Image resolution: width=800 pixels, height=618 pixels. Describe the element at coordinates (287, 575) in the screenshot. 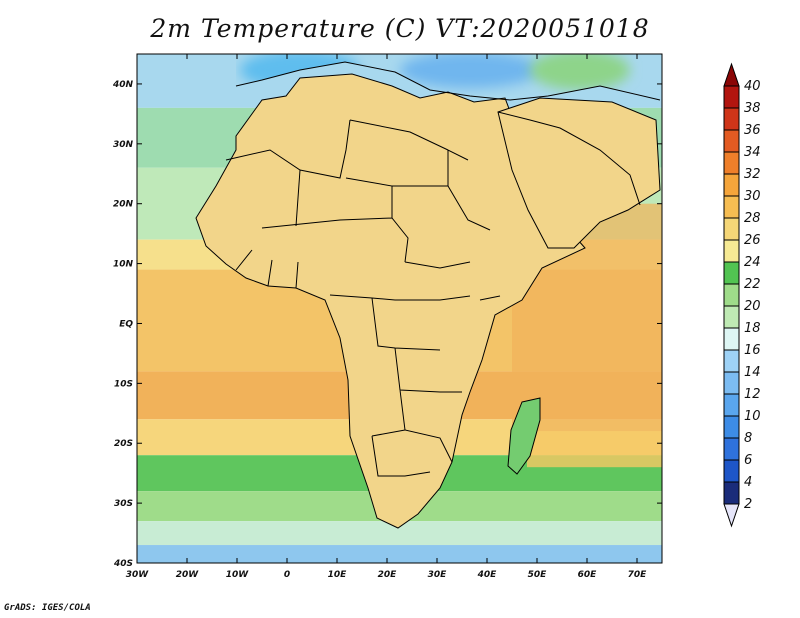

I see `lon-tick-label: 0` at that location.